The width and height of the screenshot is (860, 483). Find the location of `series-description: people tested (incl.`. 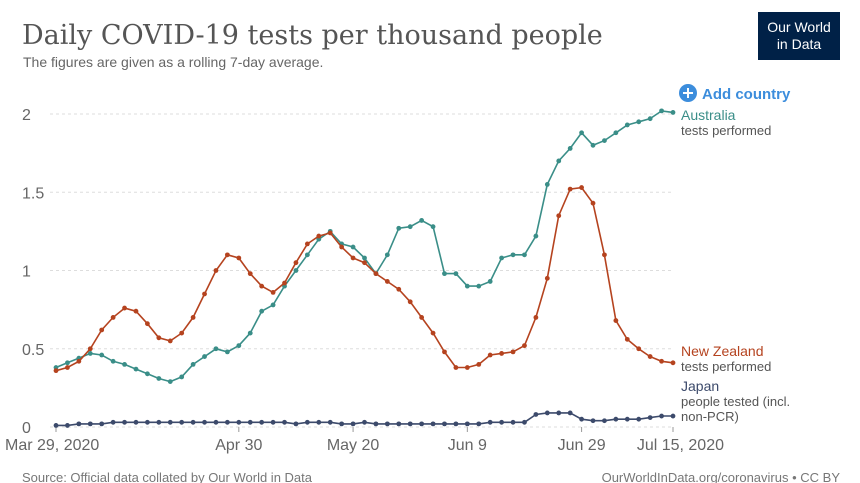

series-description: people tested (incl. is located at coordinates (735, 401).